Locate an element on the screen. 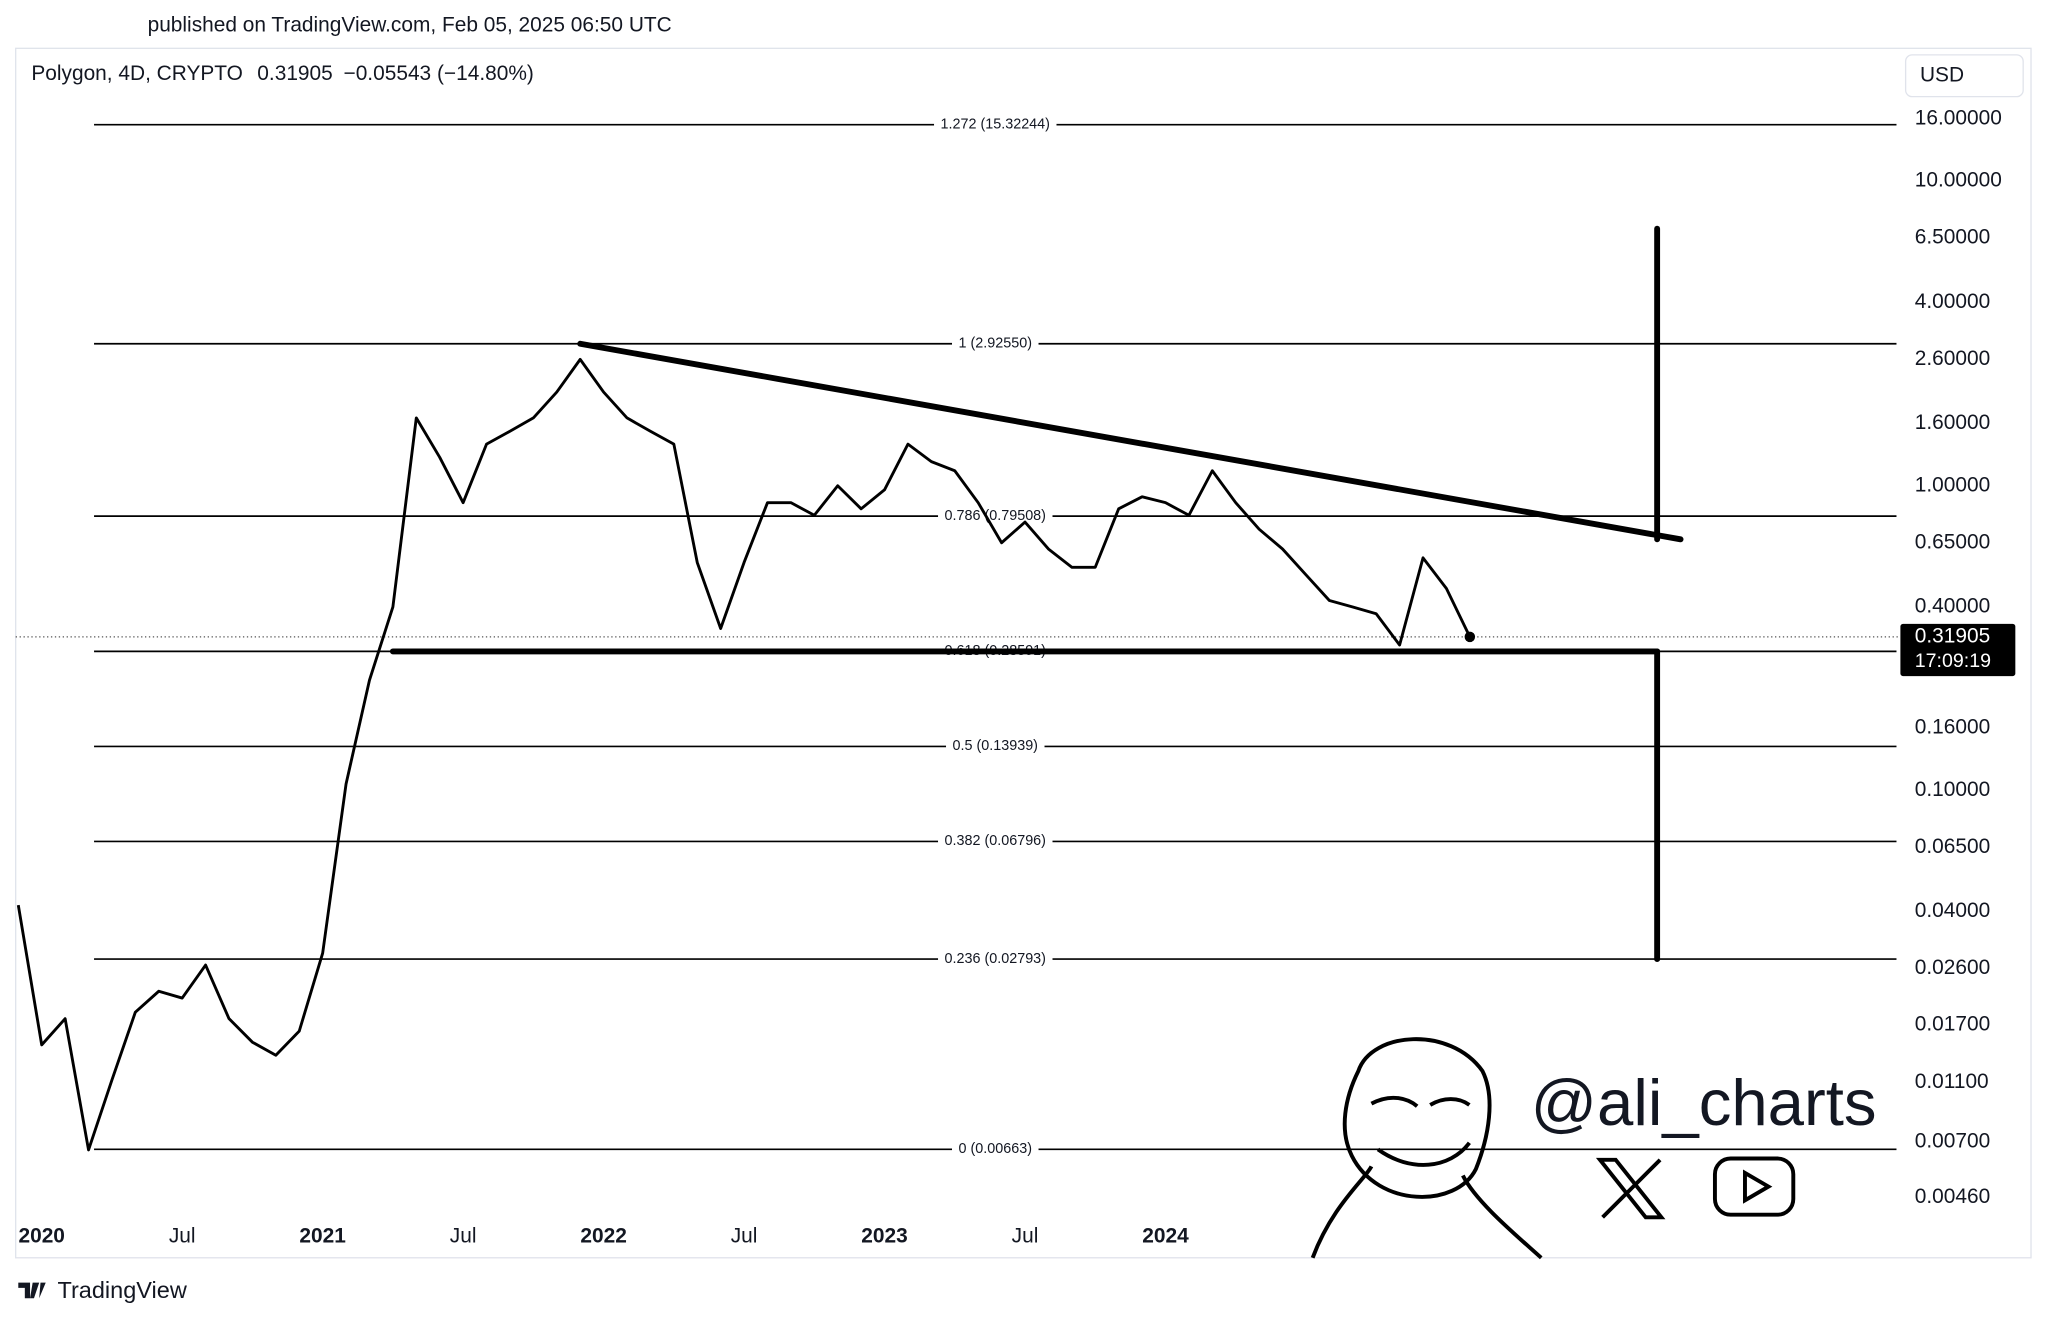  fib-label: 0.5 (0.13939) is located at coordinates (995, 746).